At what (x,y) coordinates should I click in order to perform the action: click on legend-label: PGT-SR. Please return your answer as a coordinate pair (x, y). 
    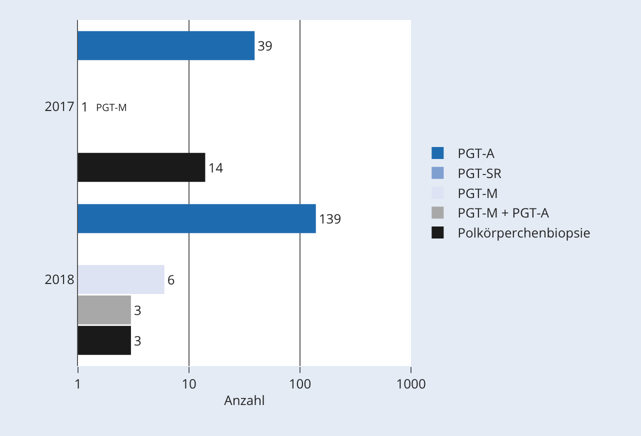
    Looking at the image, I should click on (480, 173).